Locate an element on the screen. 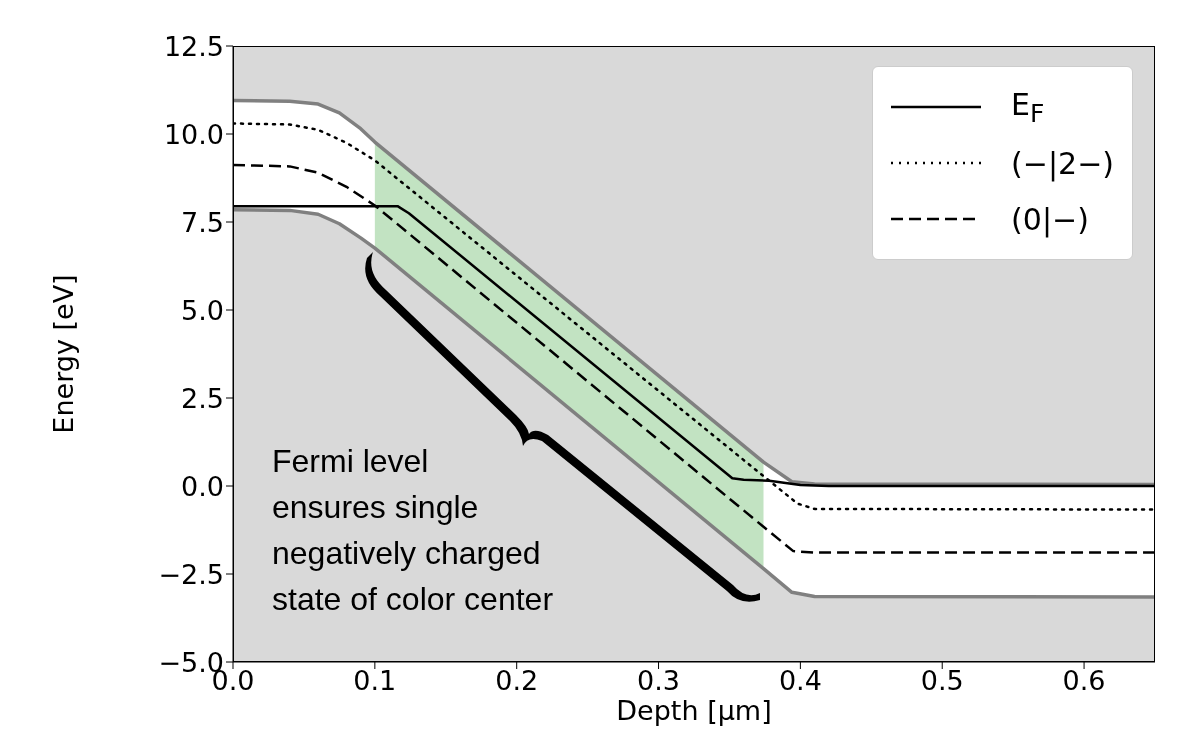 This screenshot has width=1196, height=750. legend-label: (0|−) is located at coordinates (1050, 219).